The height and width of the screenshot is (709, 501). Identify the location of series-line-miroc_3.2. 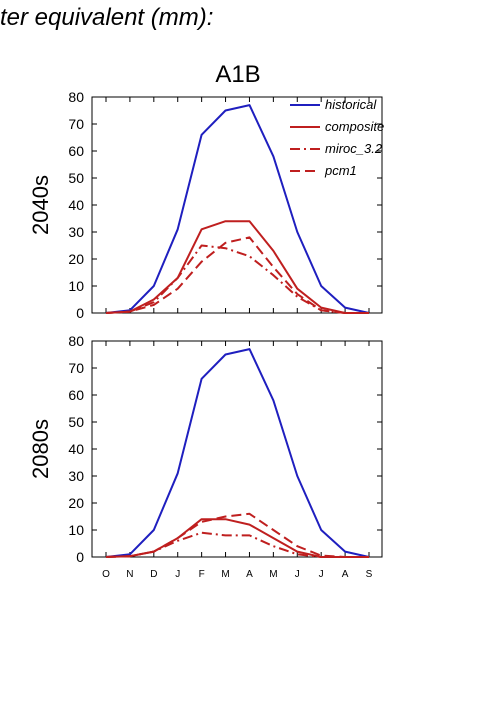
(237, 544).